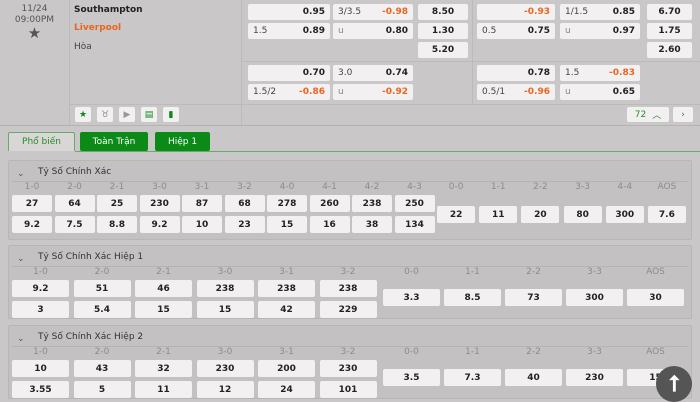 The height and width of the screenshot is (402, 700). Describe the element at coordinates (472, 297) in the screenshot. I see `score-odds: 8.5` at that location.